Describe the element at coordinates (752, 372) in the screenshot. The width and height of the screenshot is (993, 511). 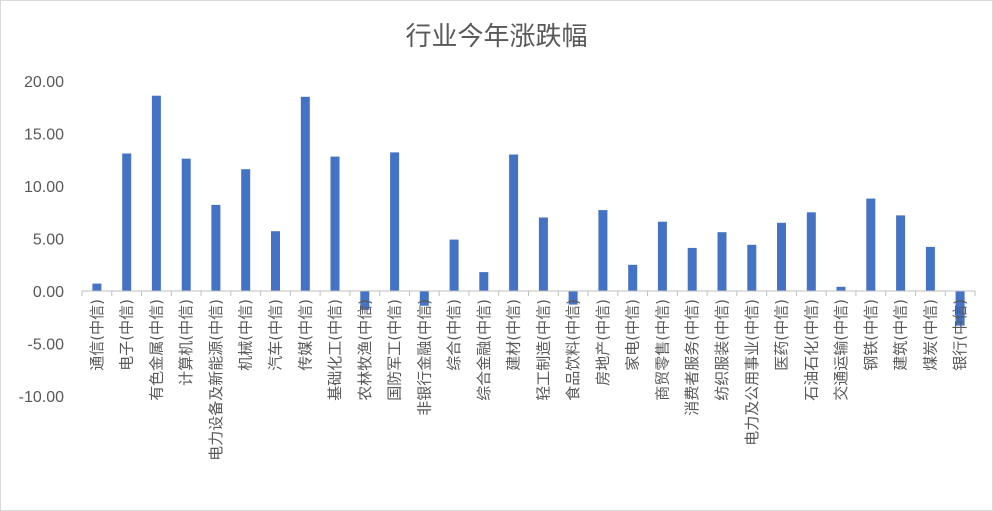
I see `category-label: 电力及公用事业(中信)` at that location.